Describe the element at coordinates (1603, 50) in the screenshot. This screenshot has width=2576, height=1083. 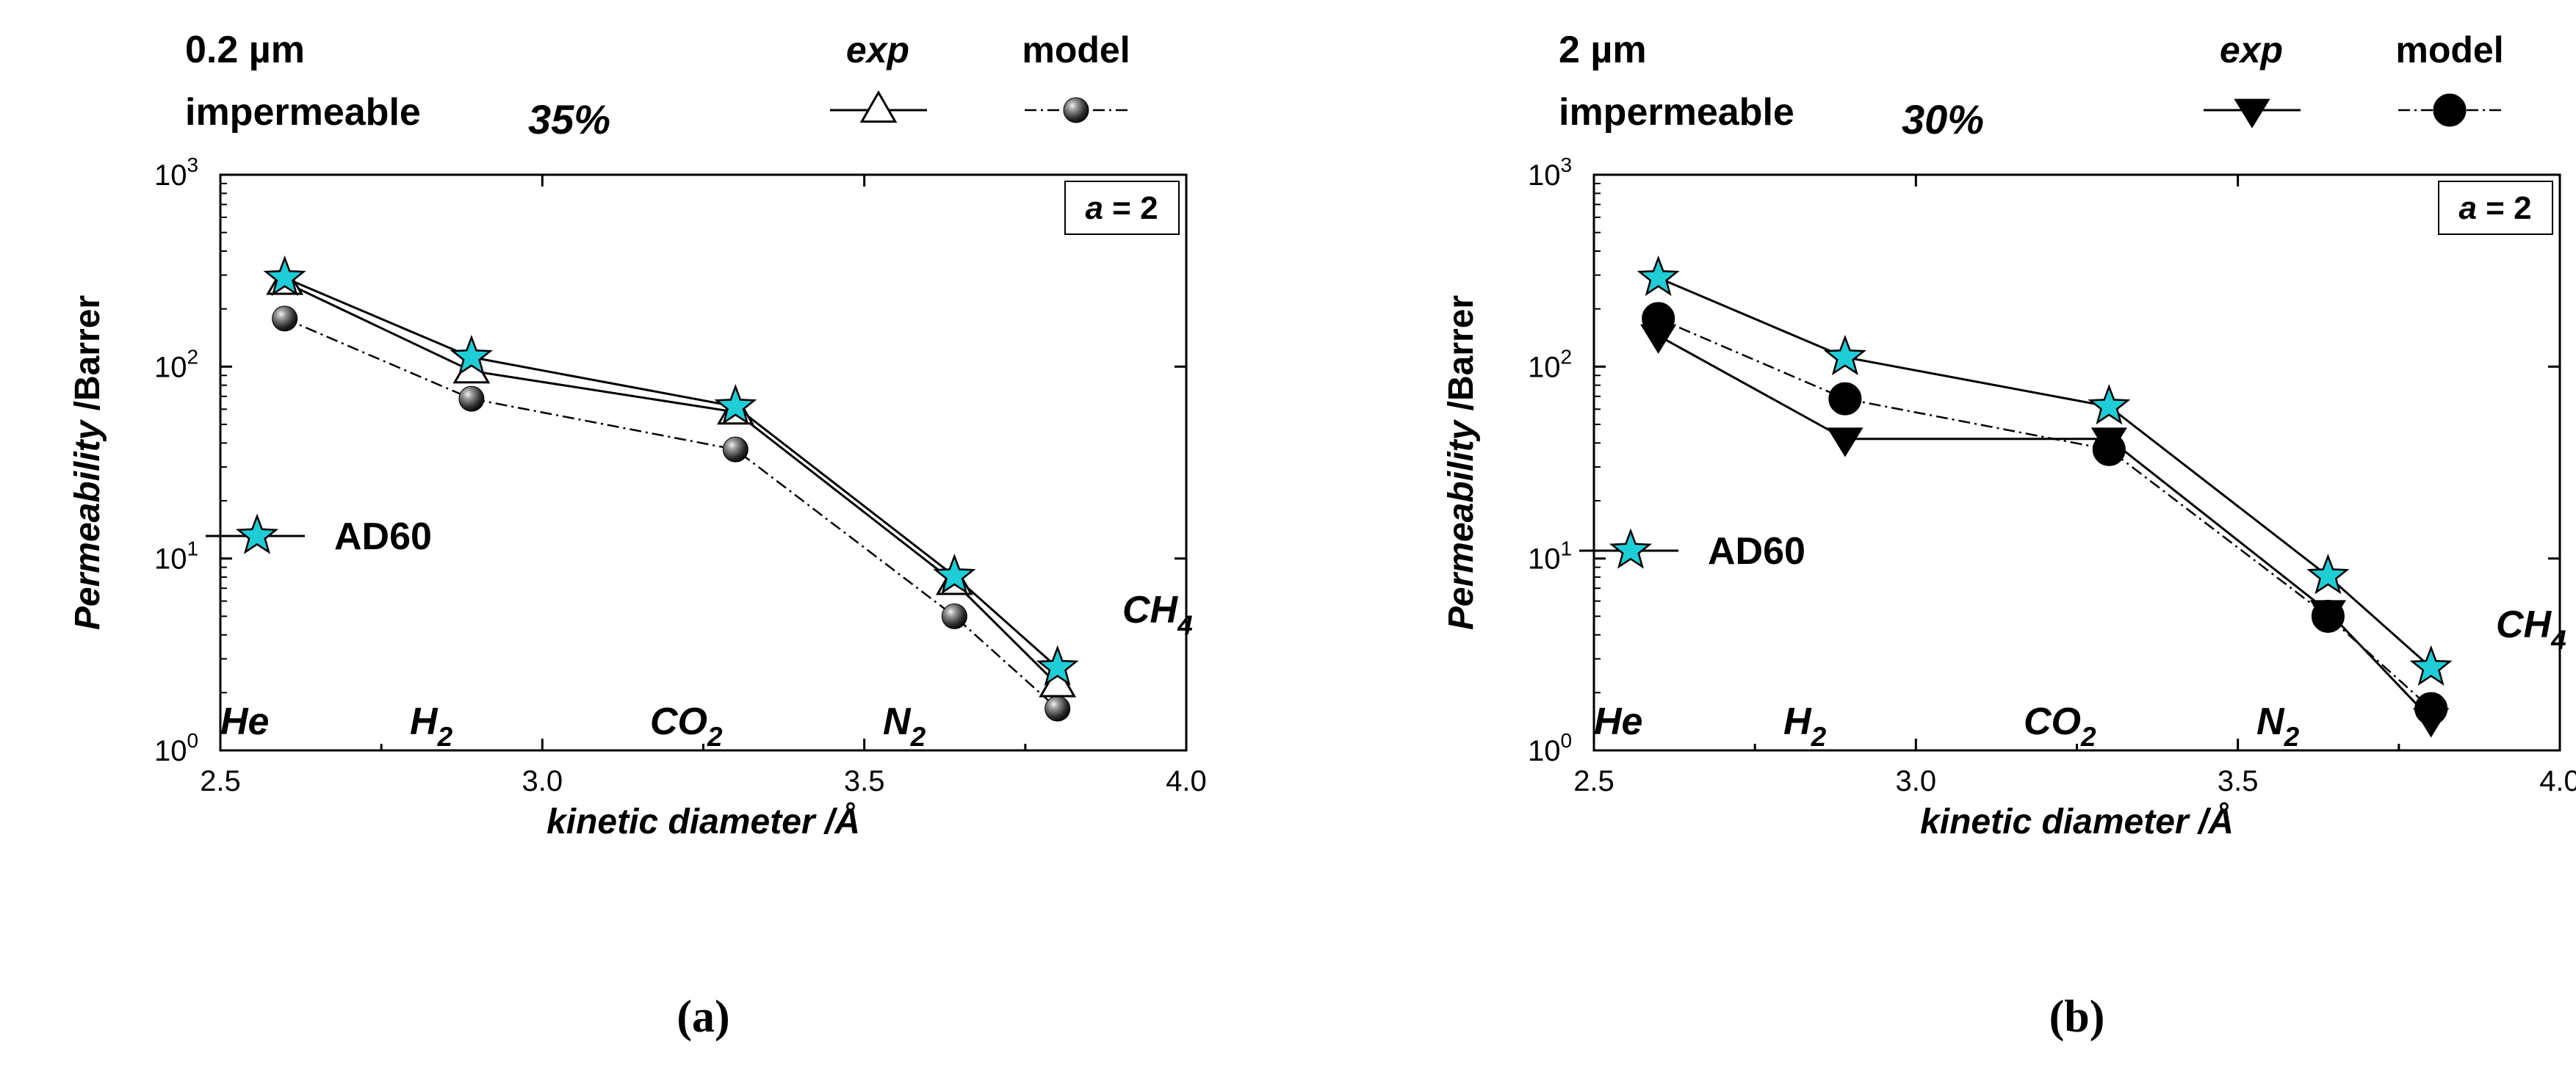
I see `header-thickness: 2 µm` at that location.